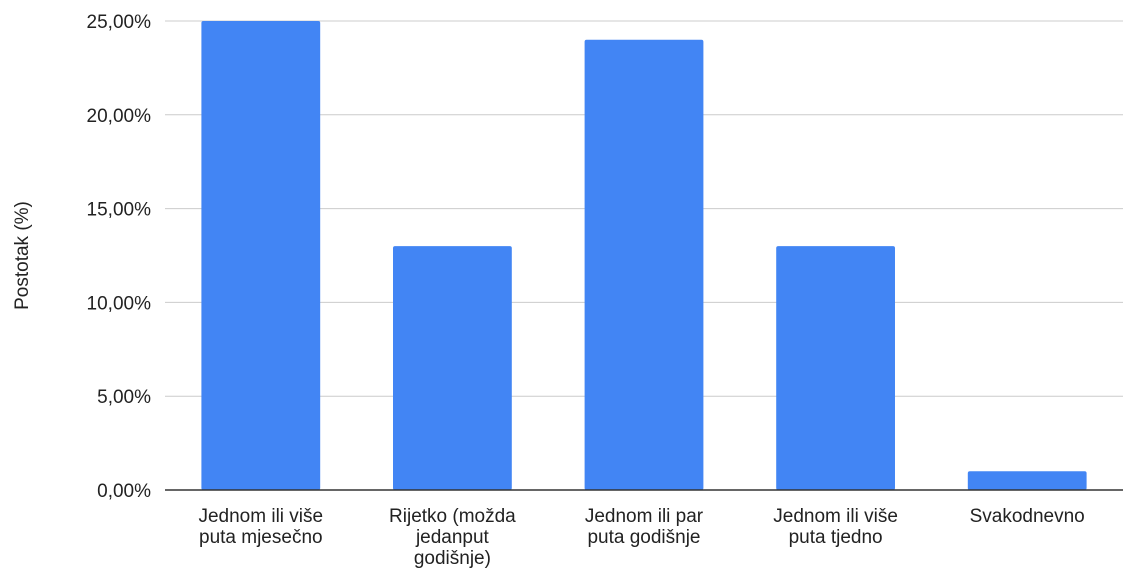  Describe the element at coordinates (643, 537) in the screenshot. I see `x-category-label-line: puta godišnje` at that location.